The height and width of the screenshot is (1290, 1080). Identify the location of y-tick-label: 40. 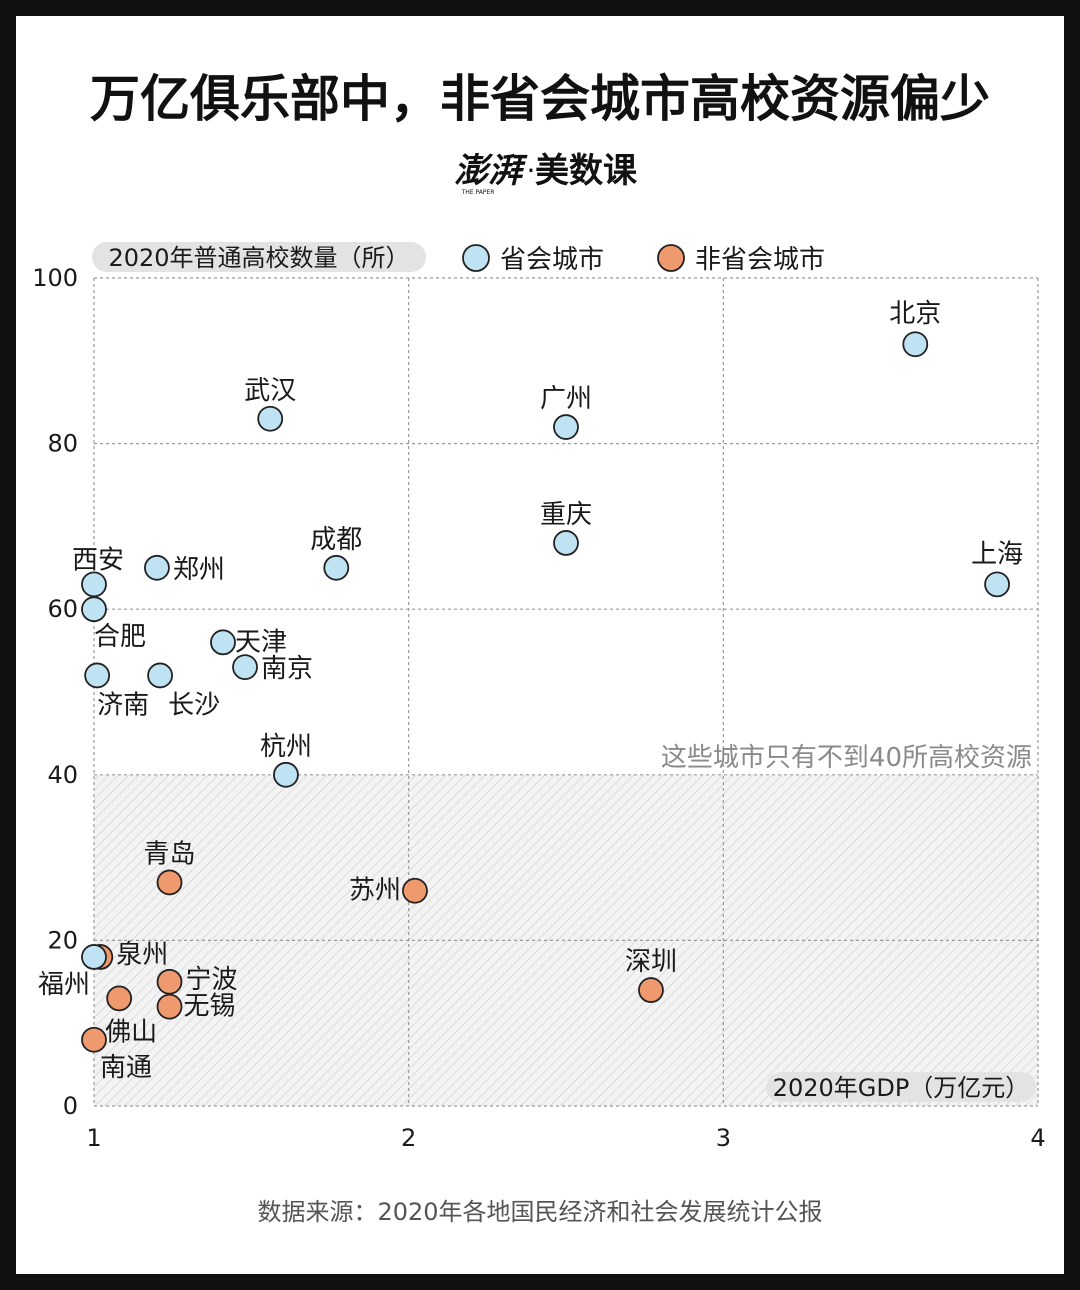
(62, 775).